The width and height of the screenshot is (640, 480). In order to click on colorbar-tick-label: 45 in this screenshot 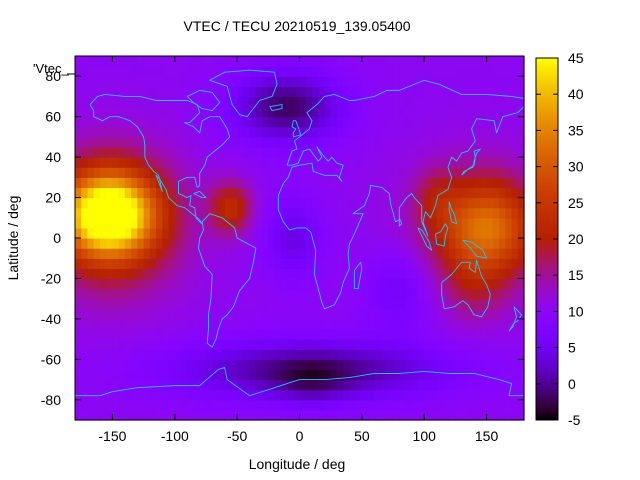, I will do `click(576, 58)`.